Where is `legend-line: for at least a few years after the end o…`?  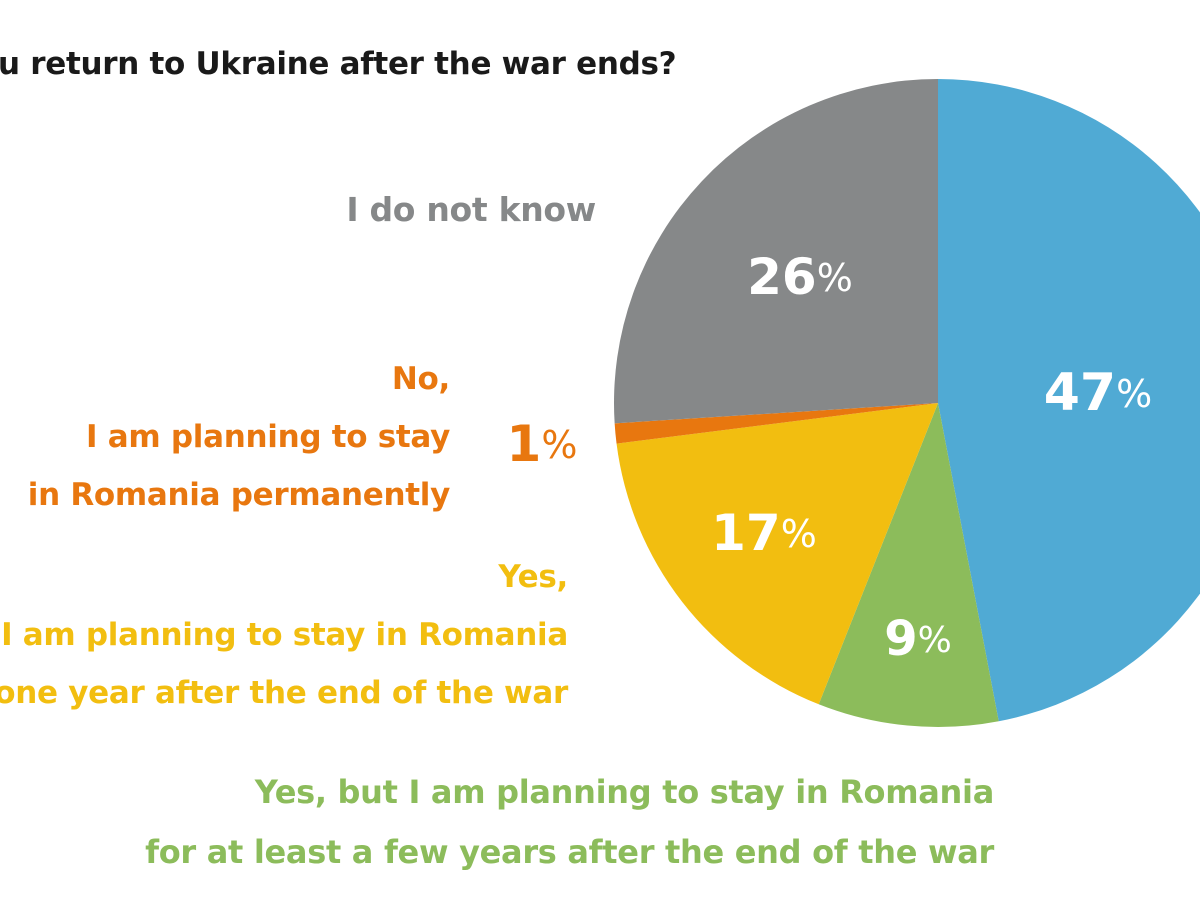 legend-line: for at least a few years after the end o… is located at coordinates (569, 852).